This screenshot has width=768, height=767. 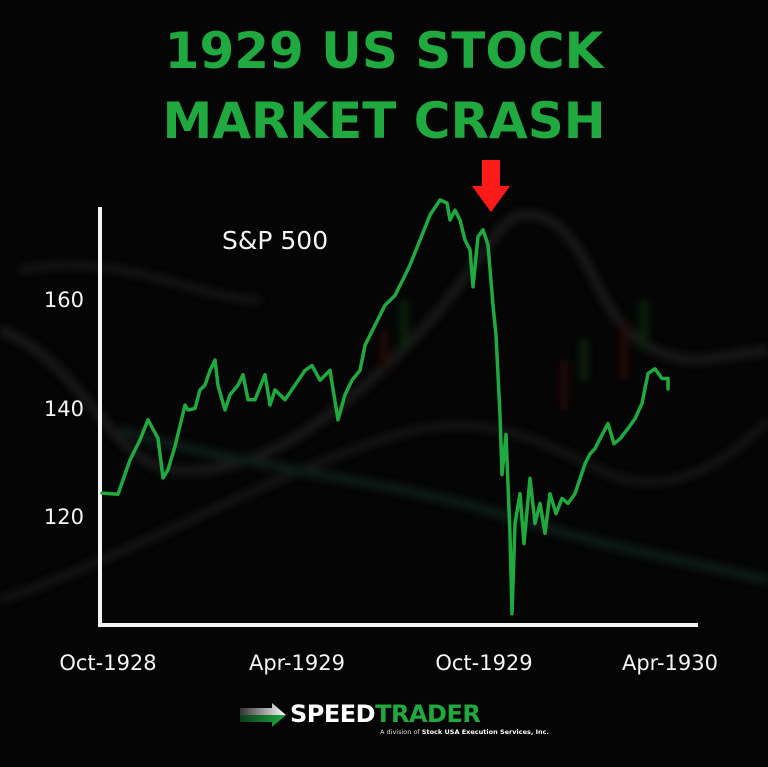 What do you see at coordinates (428, 714) in the screenshot?
I see `logo-word-trader: TRADER` at bounding box center [428, 714].